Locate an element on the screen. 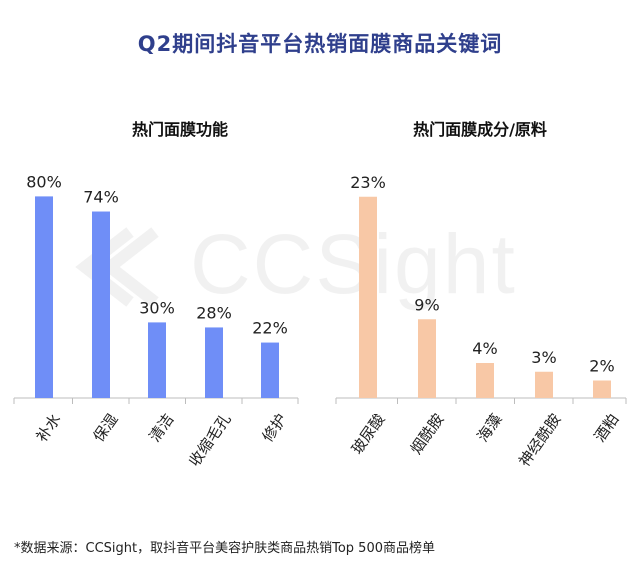 Image resolution: width=640 pixels, height=585 pixels. chart-title-ingredients: 热门面膜成分/原料 is located at coordinates (480, 129).